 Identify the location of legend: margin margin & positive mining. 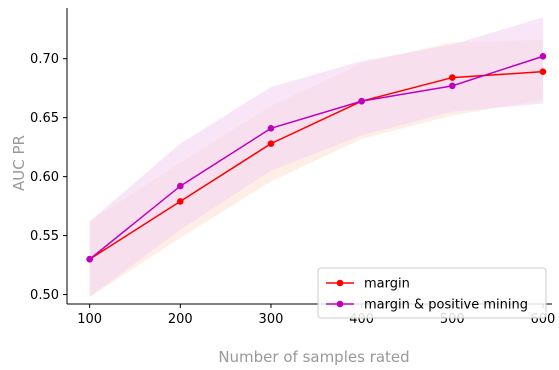
(432, 293).